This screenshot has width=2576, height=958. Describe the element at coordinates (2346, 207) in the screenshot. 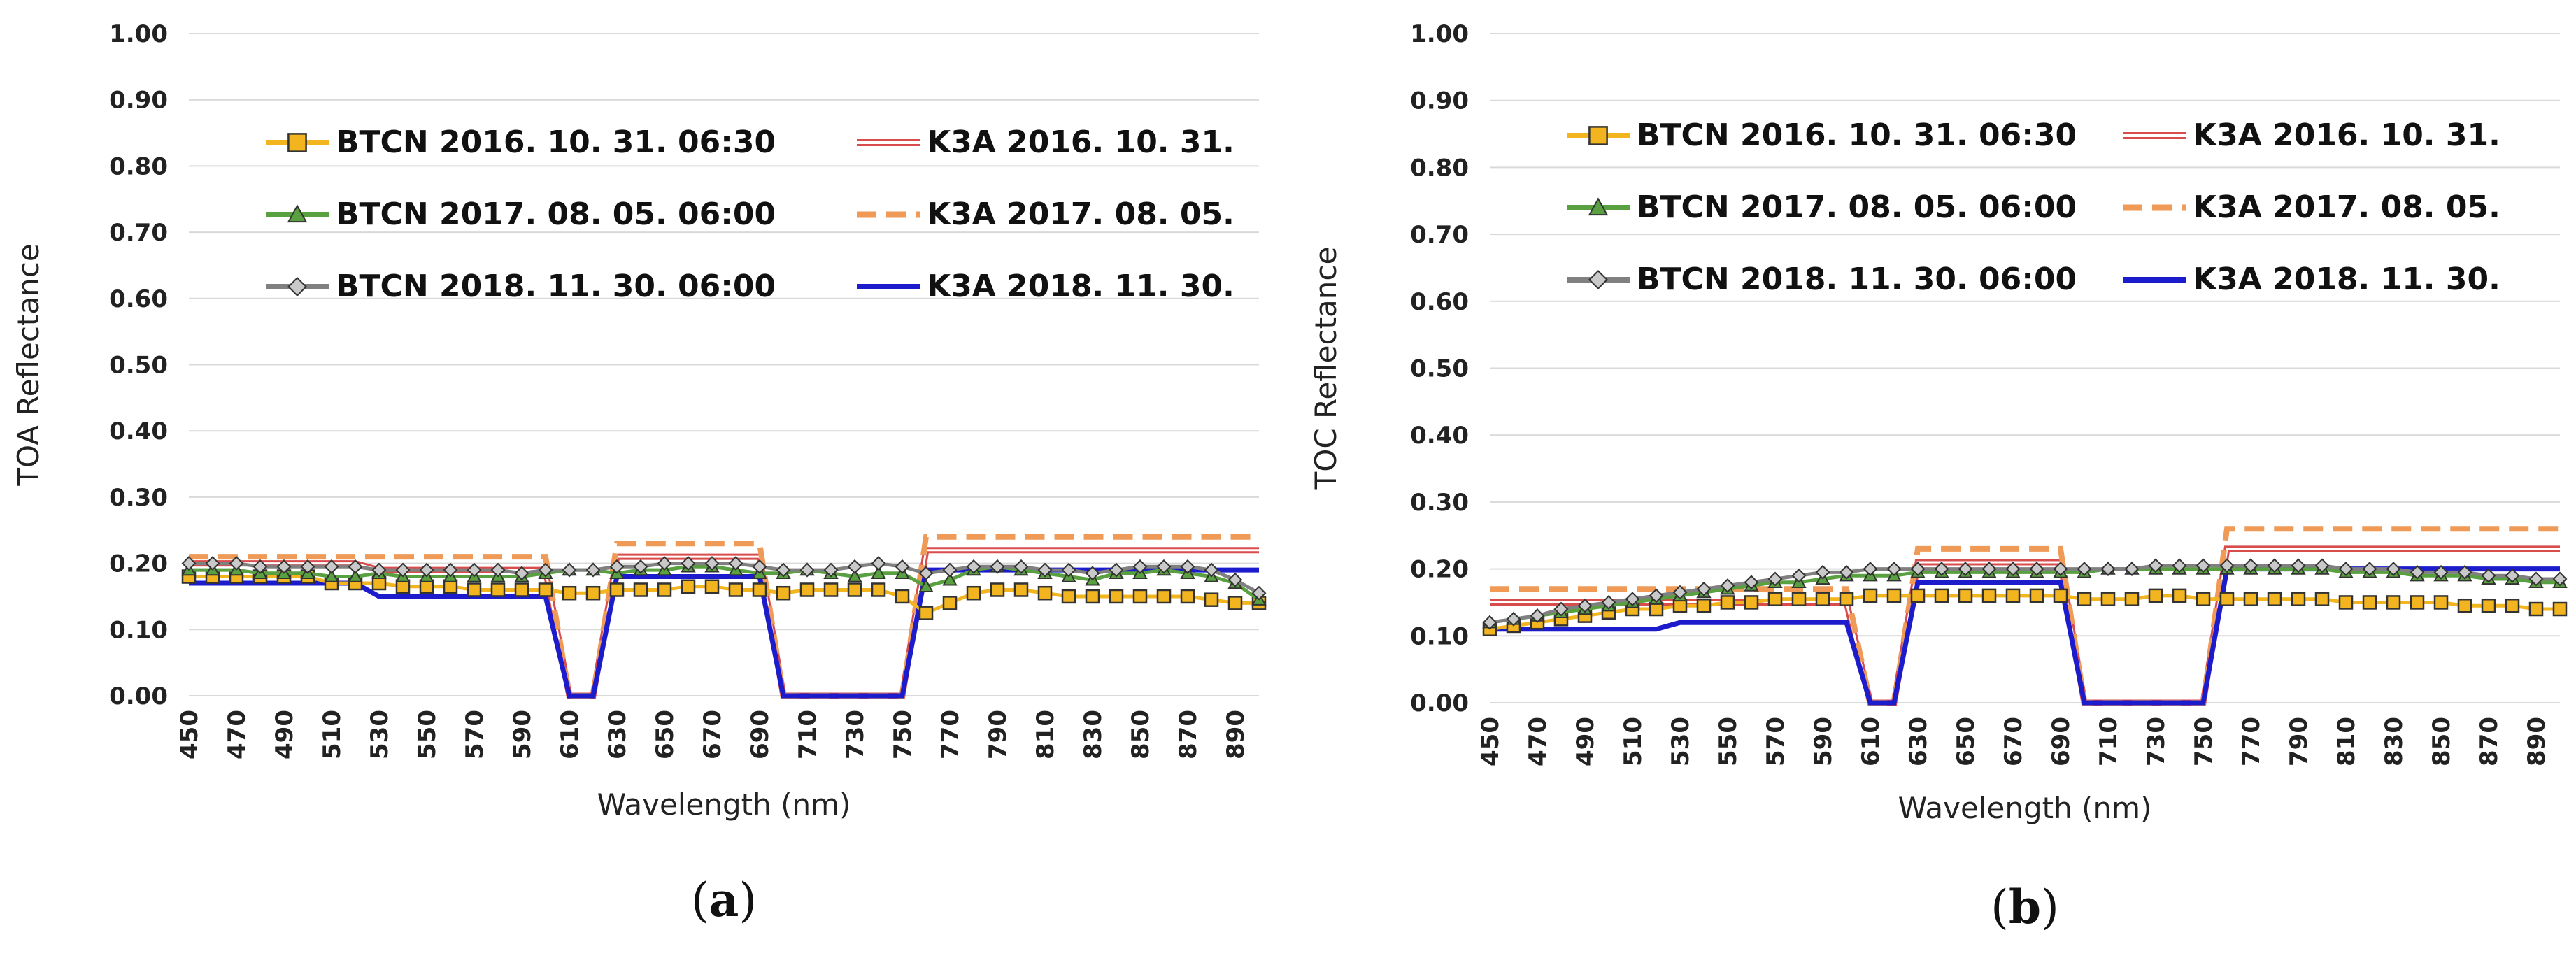

I see `legend-label: K3A 2017. 08. 05.` at that location.